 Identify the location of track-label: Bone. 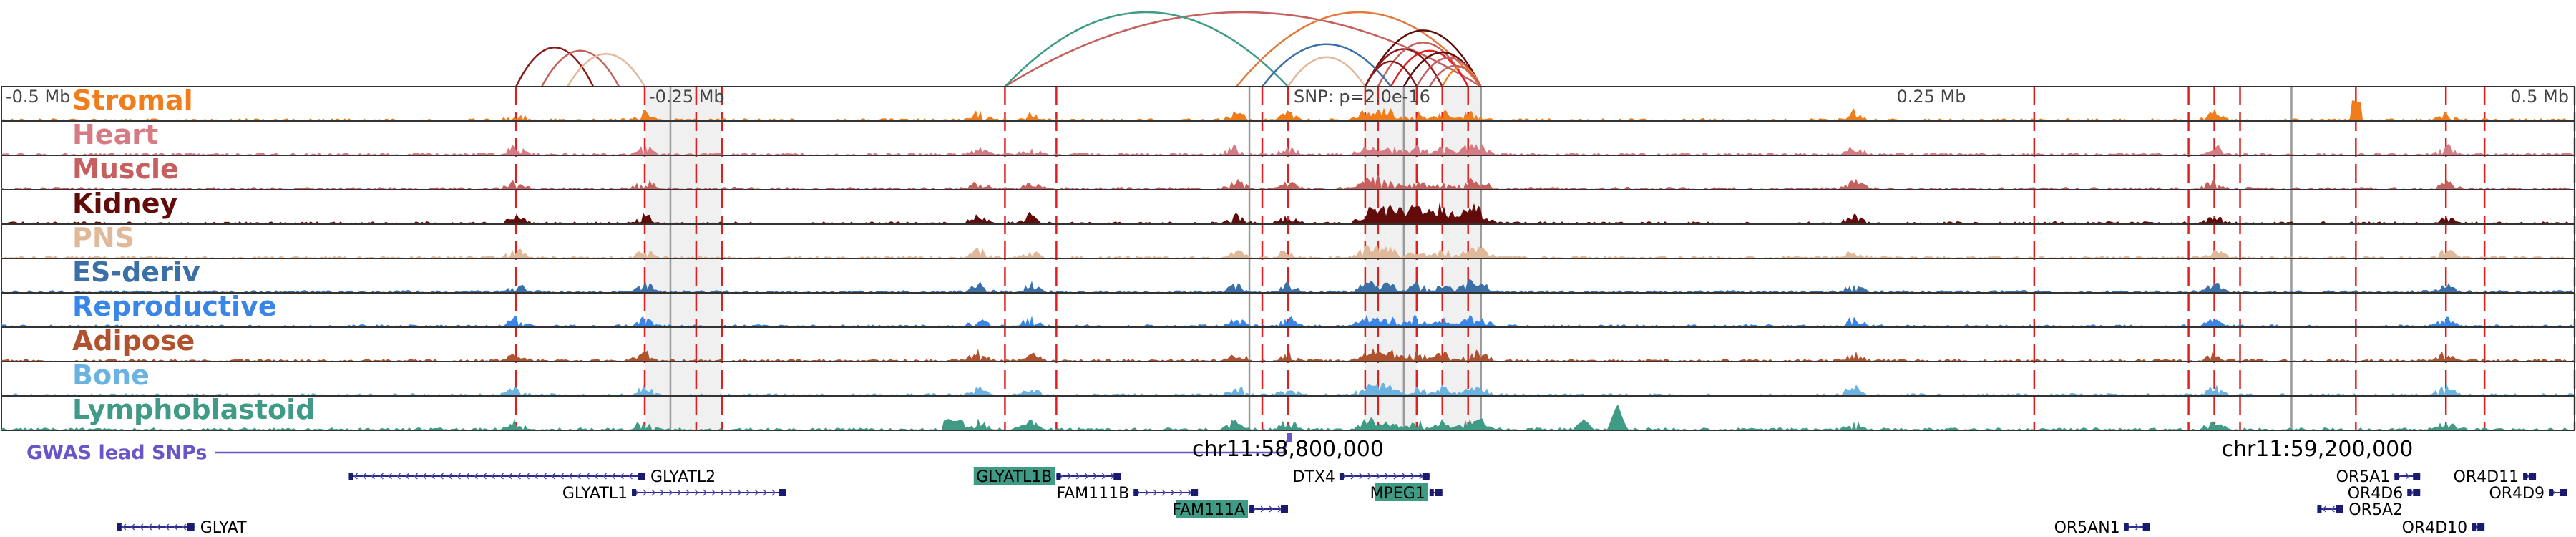
(111, 375).